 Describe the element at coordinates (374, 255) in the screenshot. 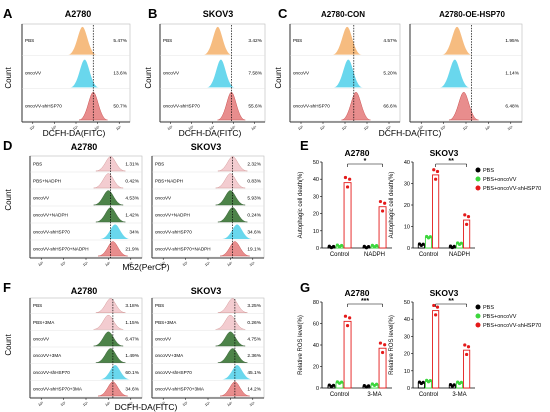

I see `bar-category-label-0-1: NADPH` at that location.